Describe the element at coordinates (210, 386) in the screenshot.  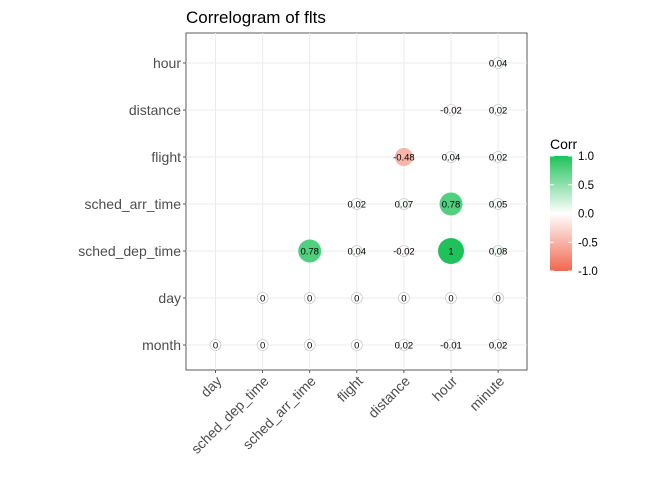
I see `x-tick-label: day` at that location.